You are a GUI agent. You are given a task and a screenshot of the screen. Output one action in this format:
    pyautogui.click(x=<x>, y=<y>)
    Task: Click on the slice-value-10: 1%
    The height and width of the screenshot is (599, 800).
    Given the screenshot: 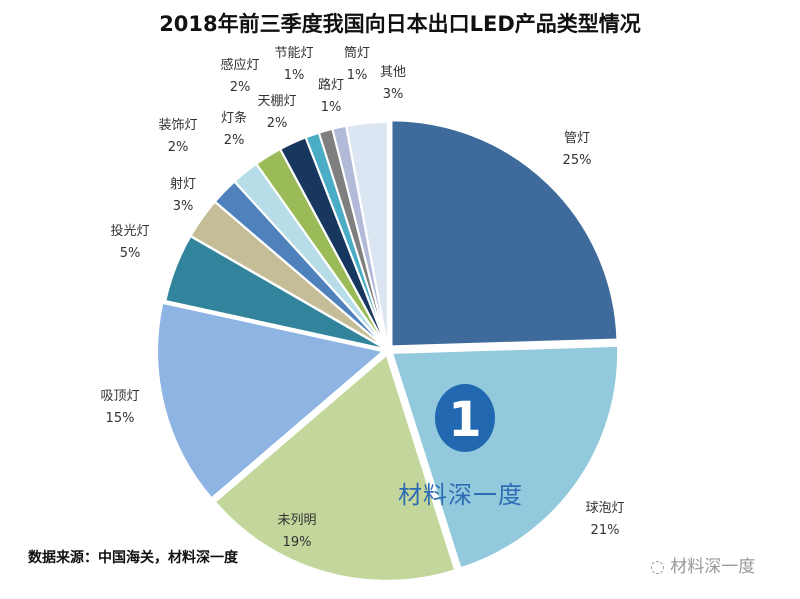 What is the action you would take?
    pyautogui.click(x=294, y=75)
    